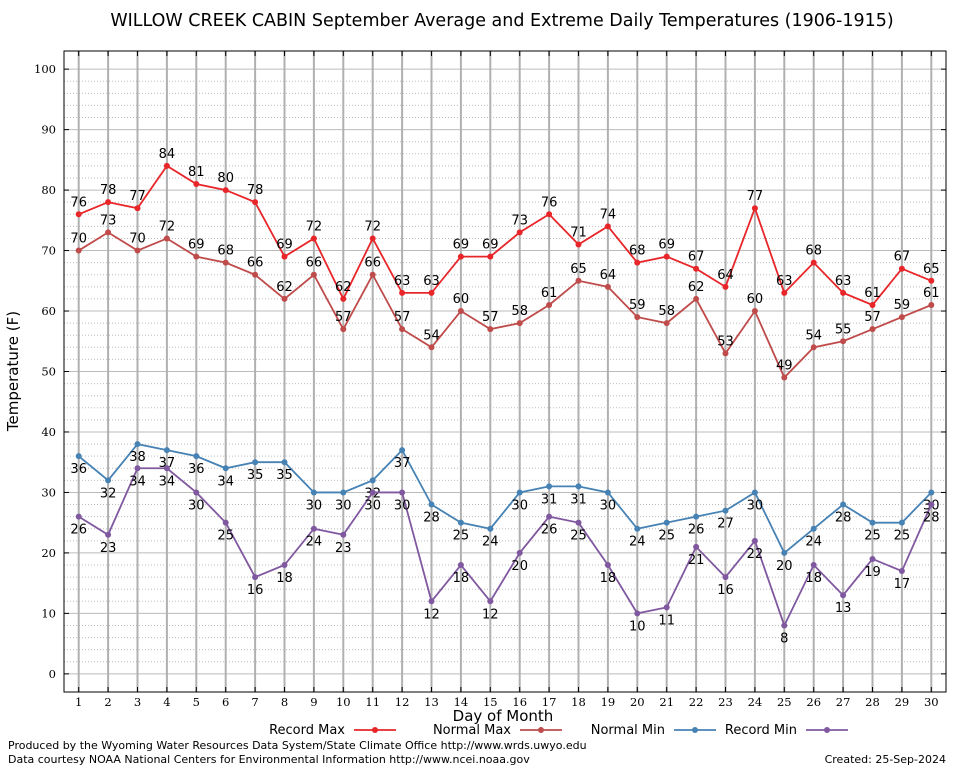 Image resolution: width=954 pixels, height=772 pixels. I want to click on data-label-normal-max: 59, so click(902, 305).